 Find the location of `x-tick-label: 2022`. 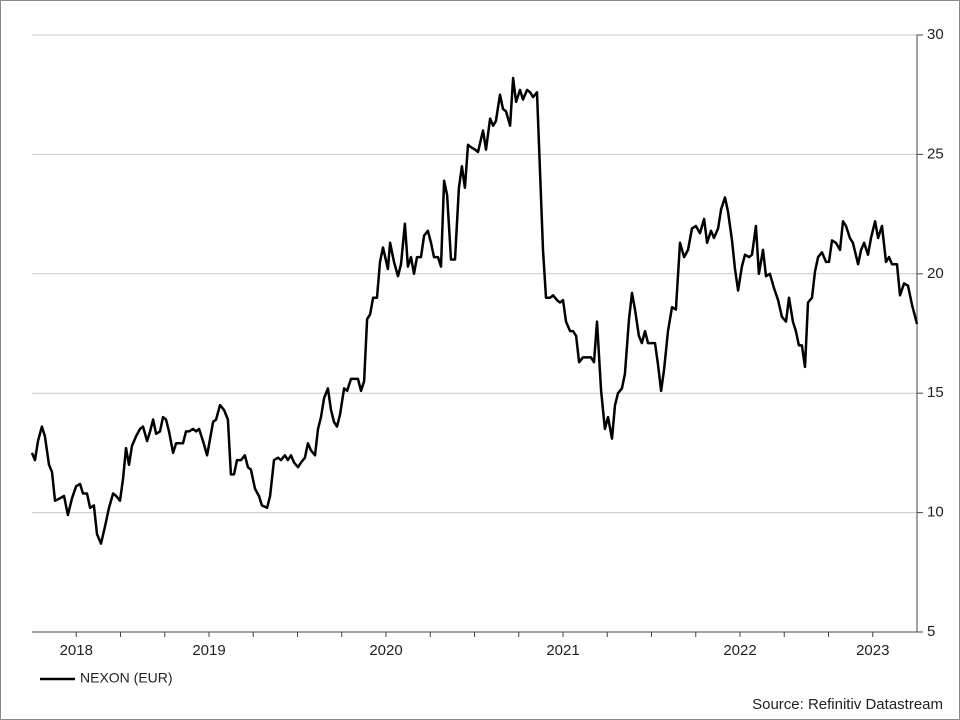

x-tick-label: 2022 is located at coordinates (739, 650).